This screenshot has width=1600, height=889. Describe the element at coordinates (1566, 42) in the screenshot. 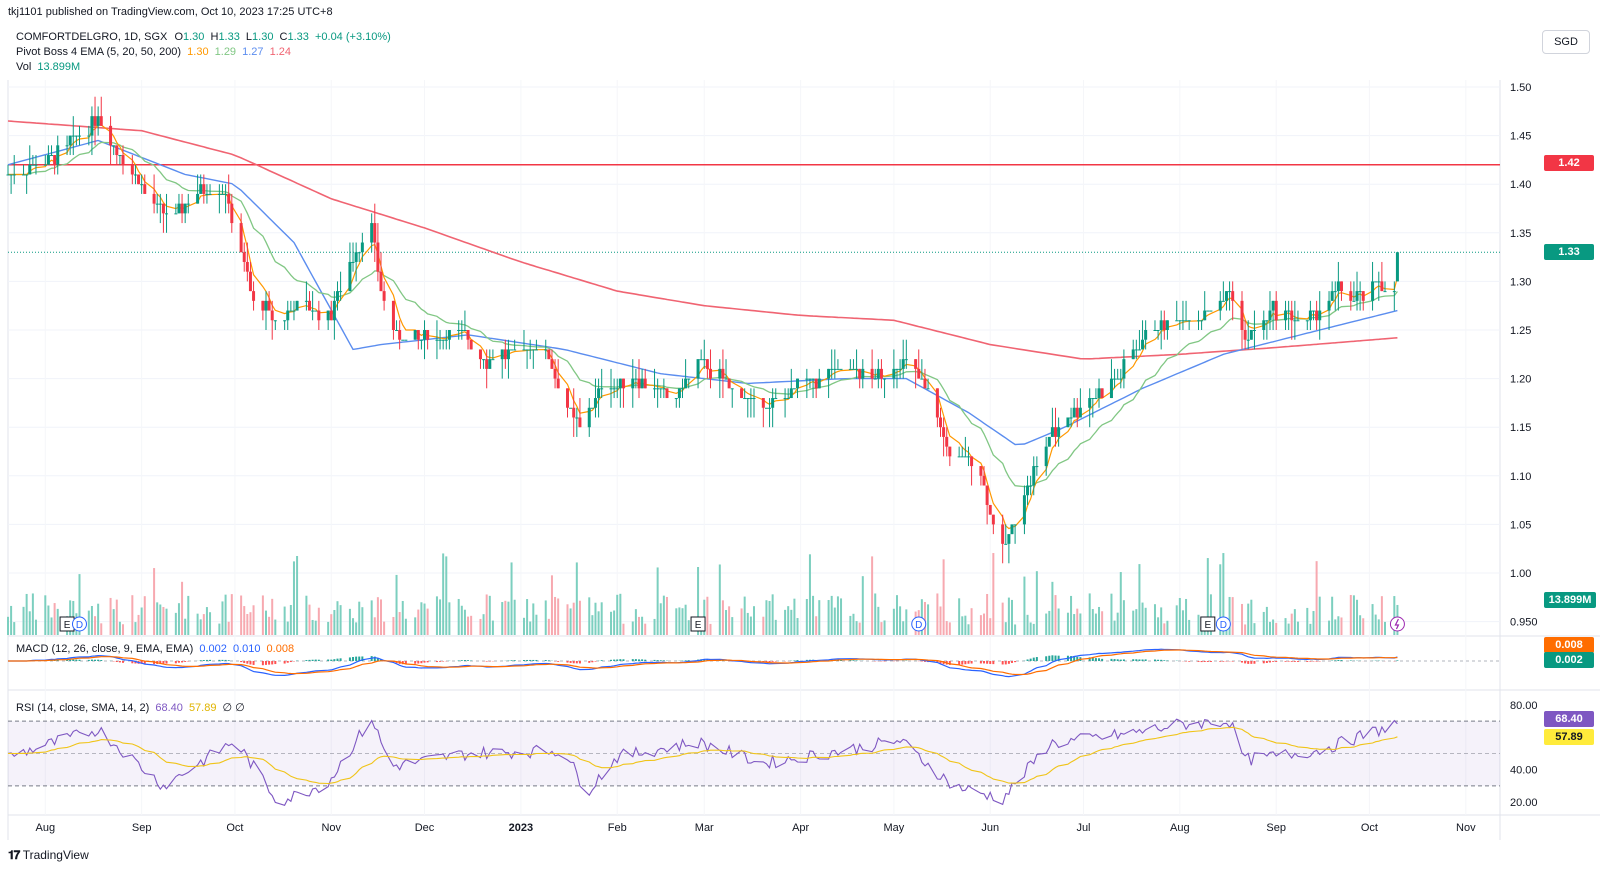

I see `currency-button: SGD` at that location.